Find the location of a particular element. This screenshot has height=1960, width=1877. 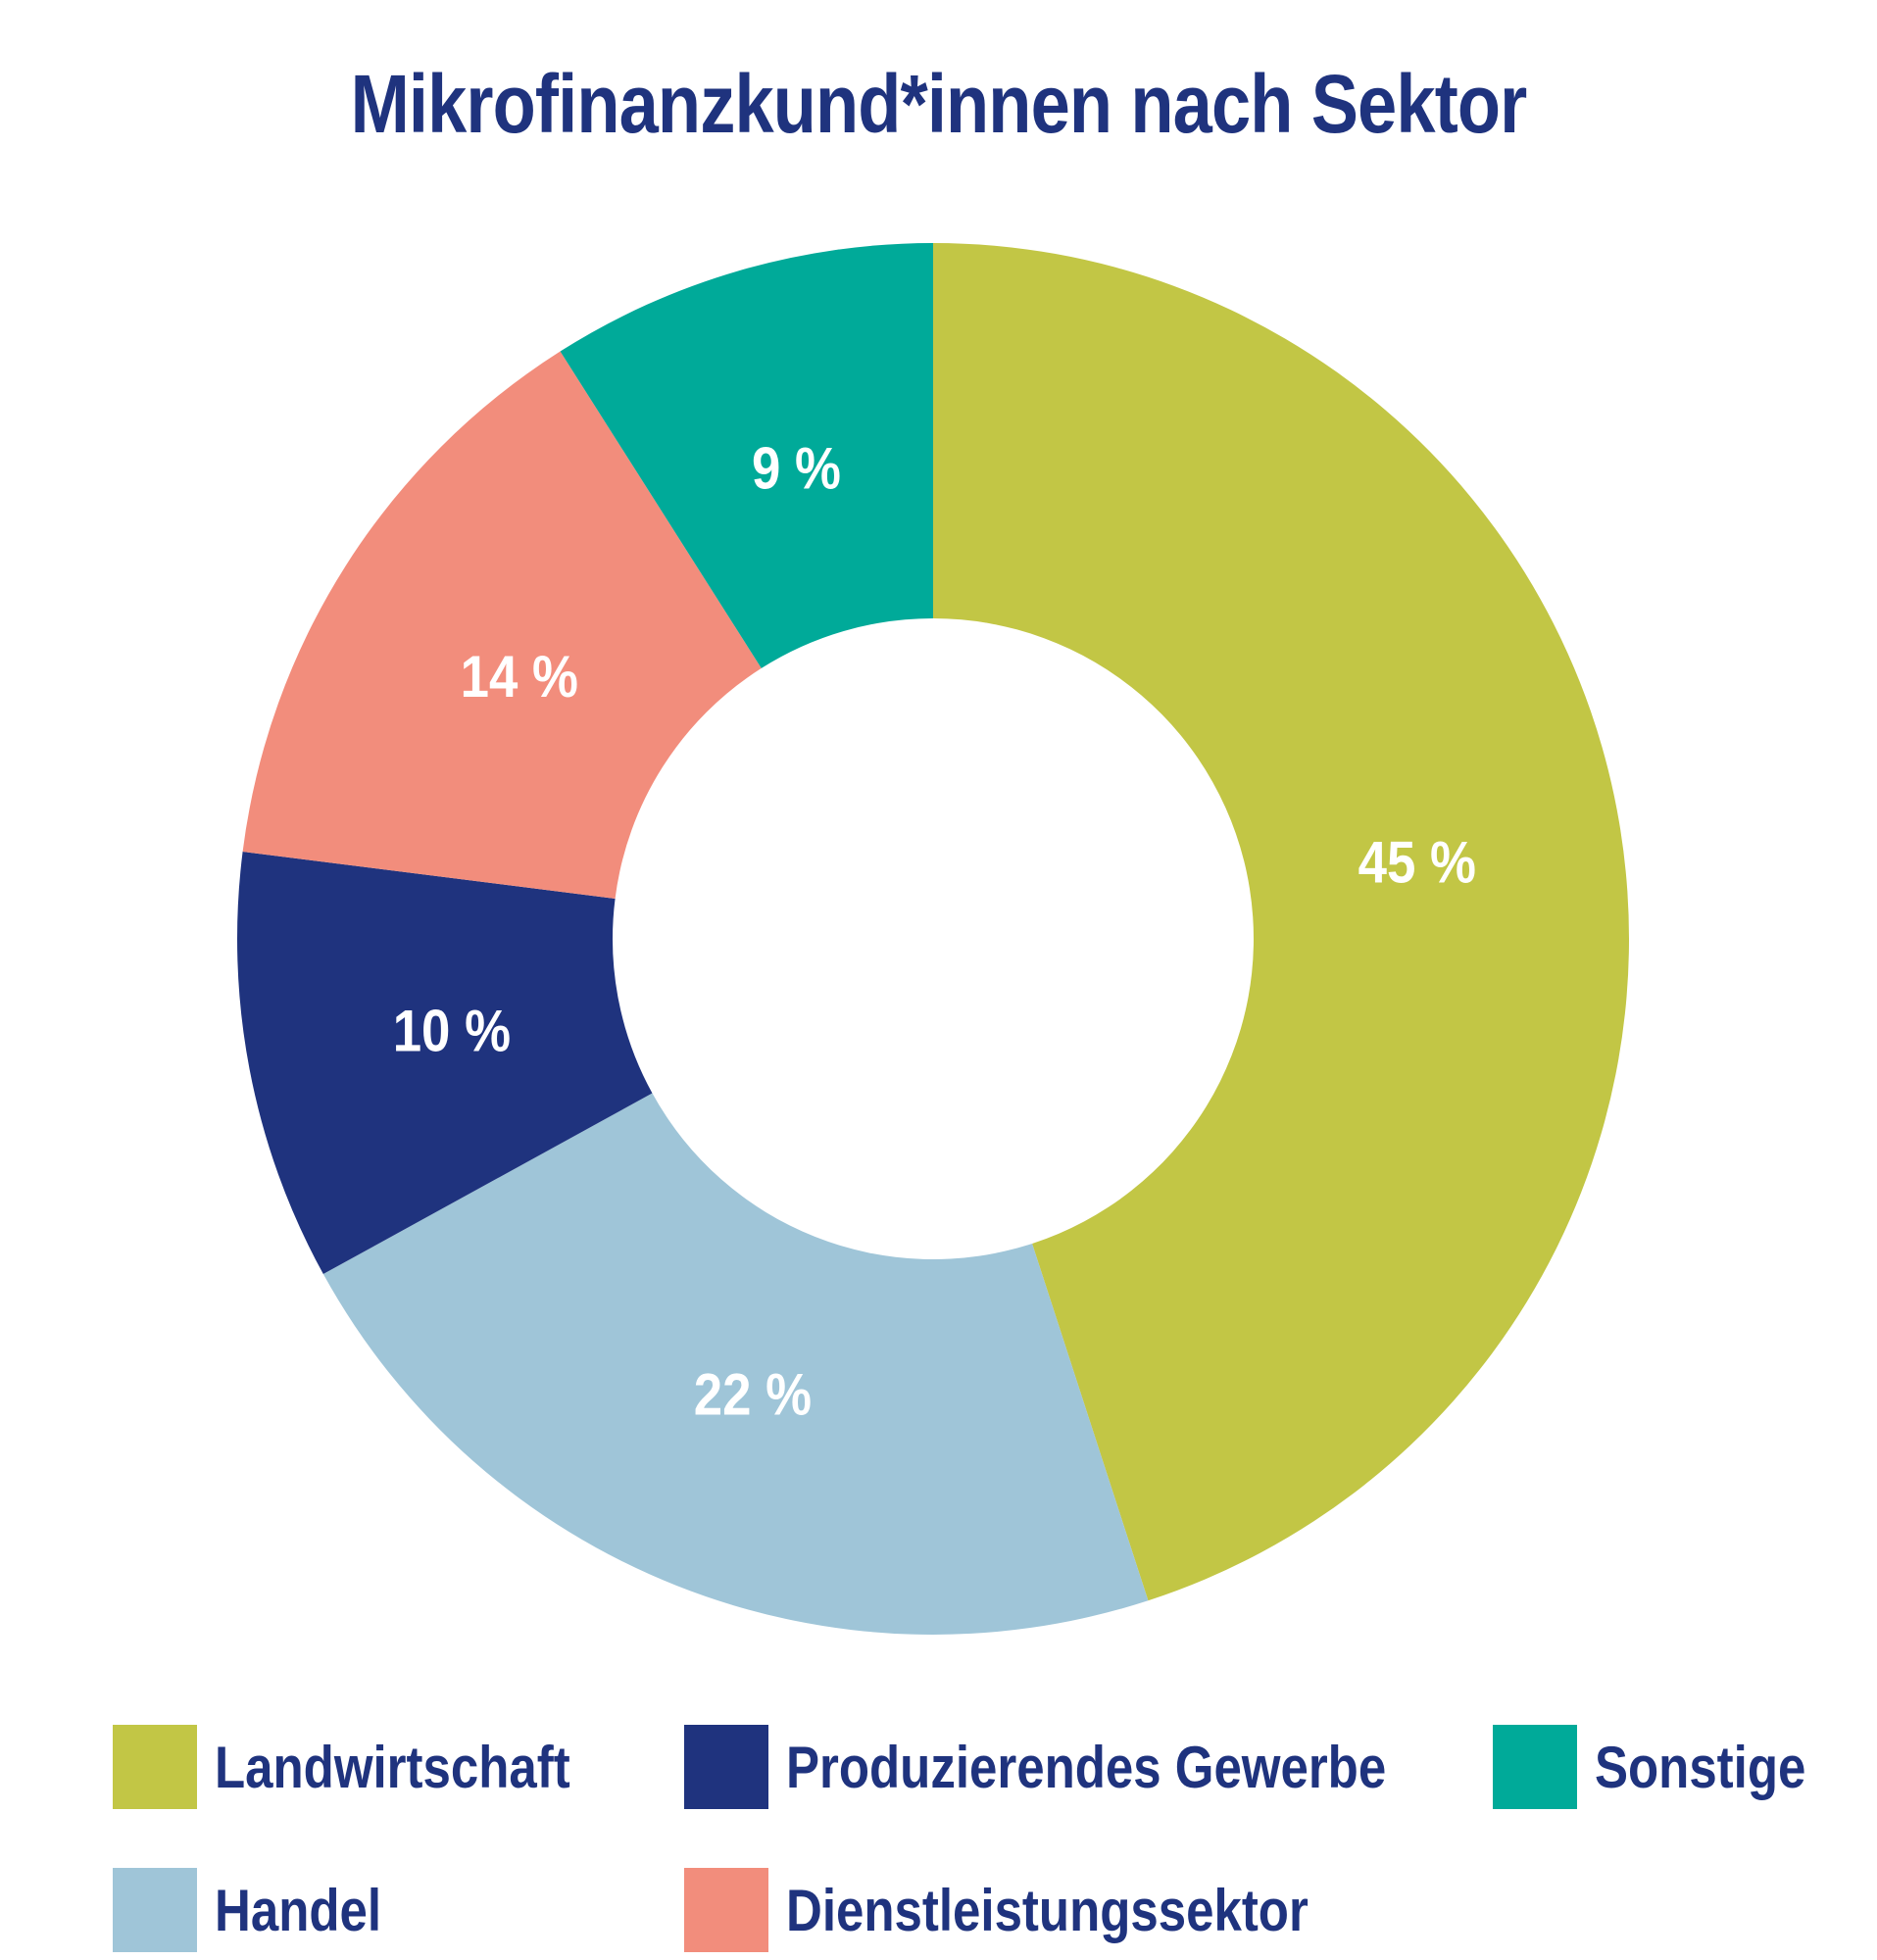

legend-item-produzierendes-gewerbe: Produzierendes Gewerbe is located at coordinates (1088, 1767).